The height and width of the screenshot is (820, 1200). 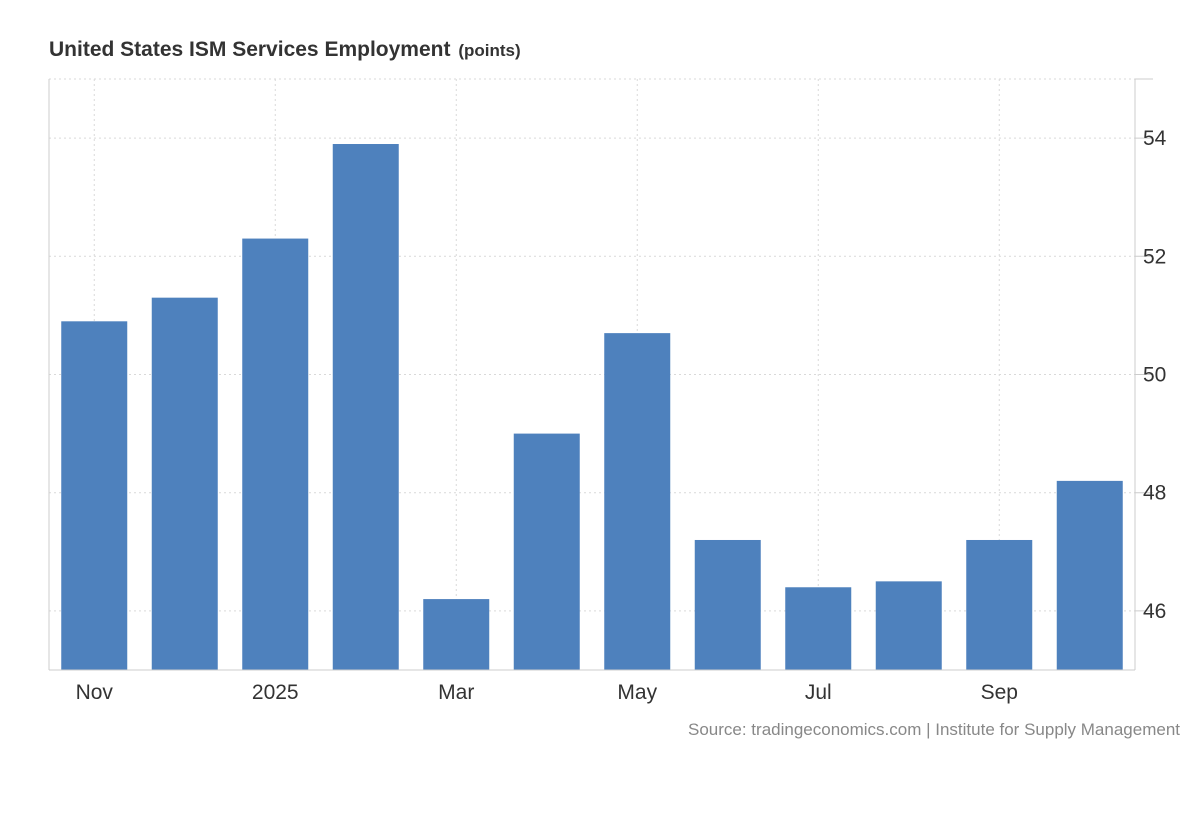 I want to click on x-tick-labels: Nov 2025 Mar May Jul Sep, so click(x=547, y=692).